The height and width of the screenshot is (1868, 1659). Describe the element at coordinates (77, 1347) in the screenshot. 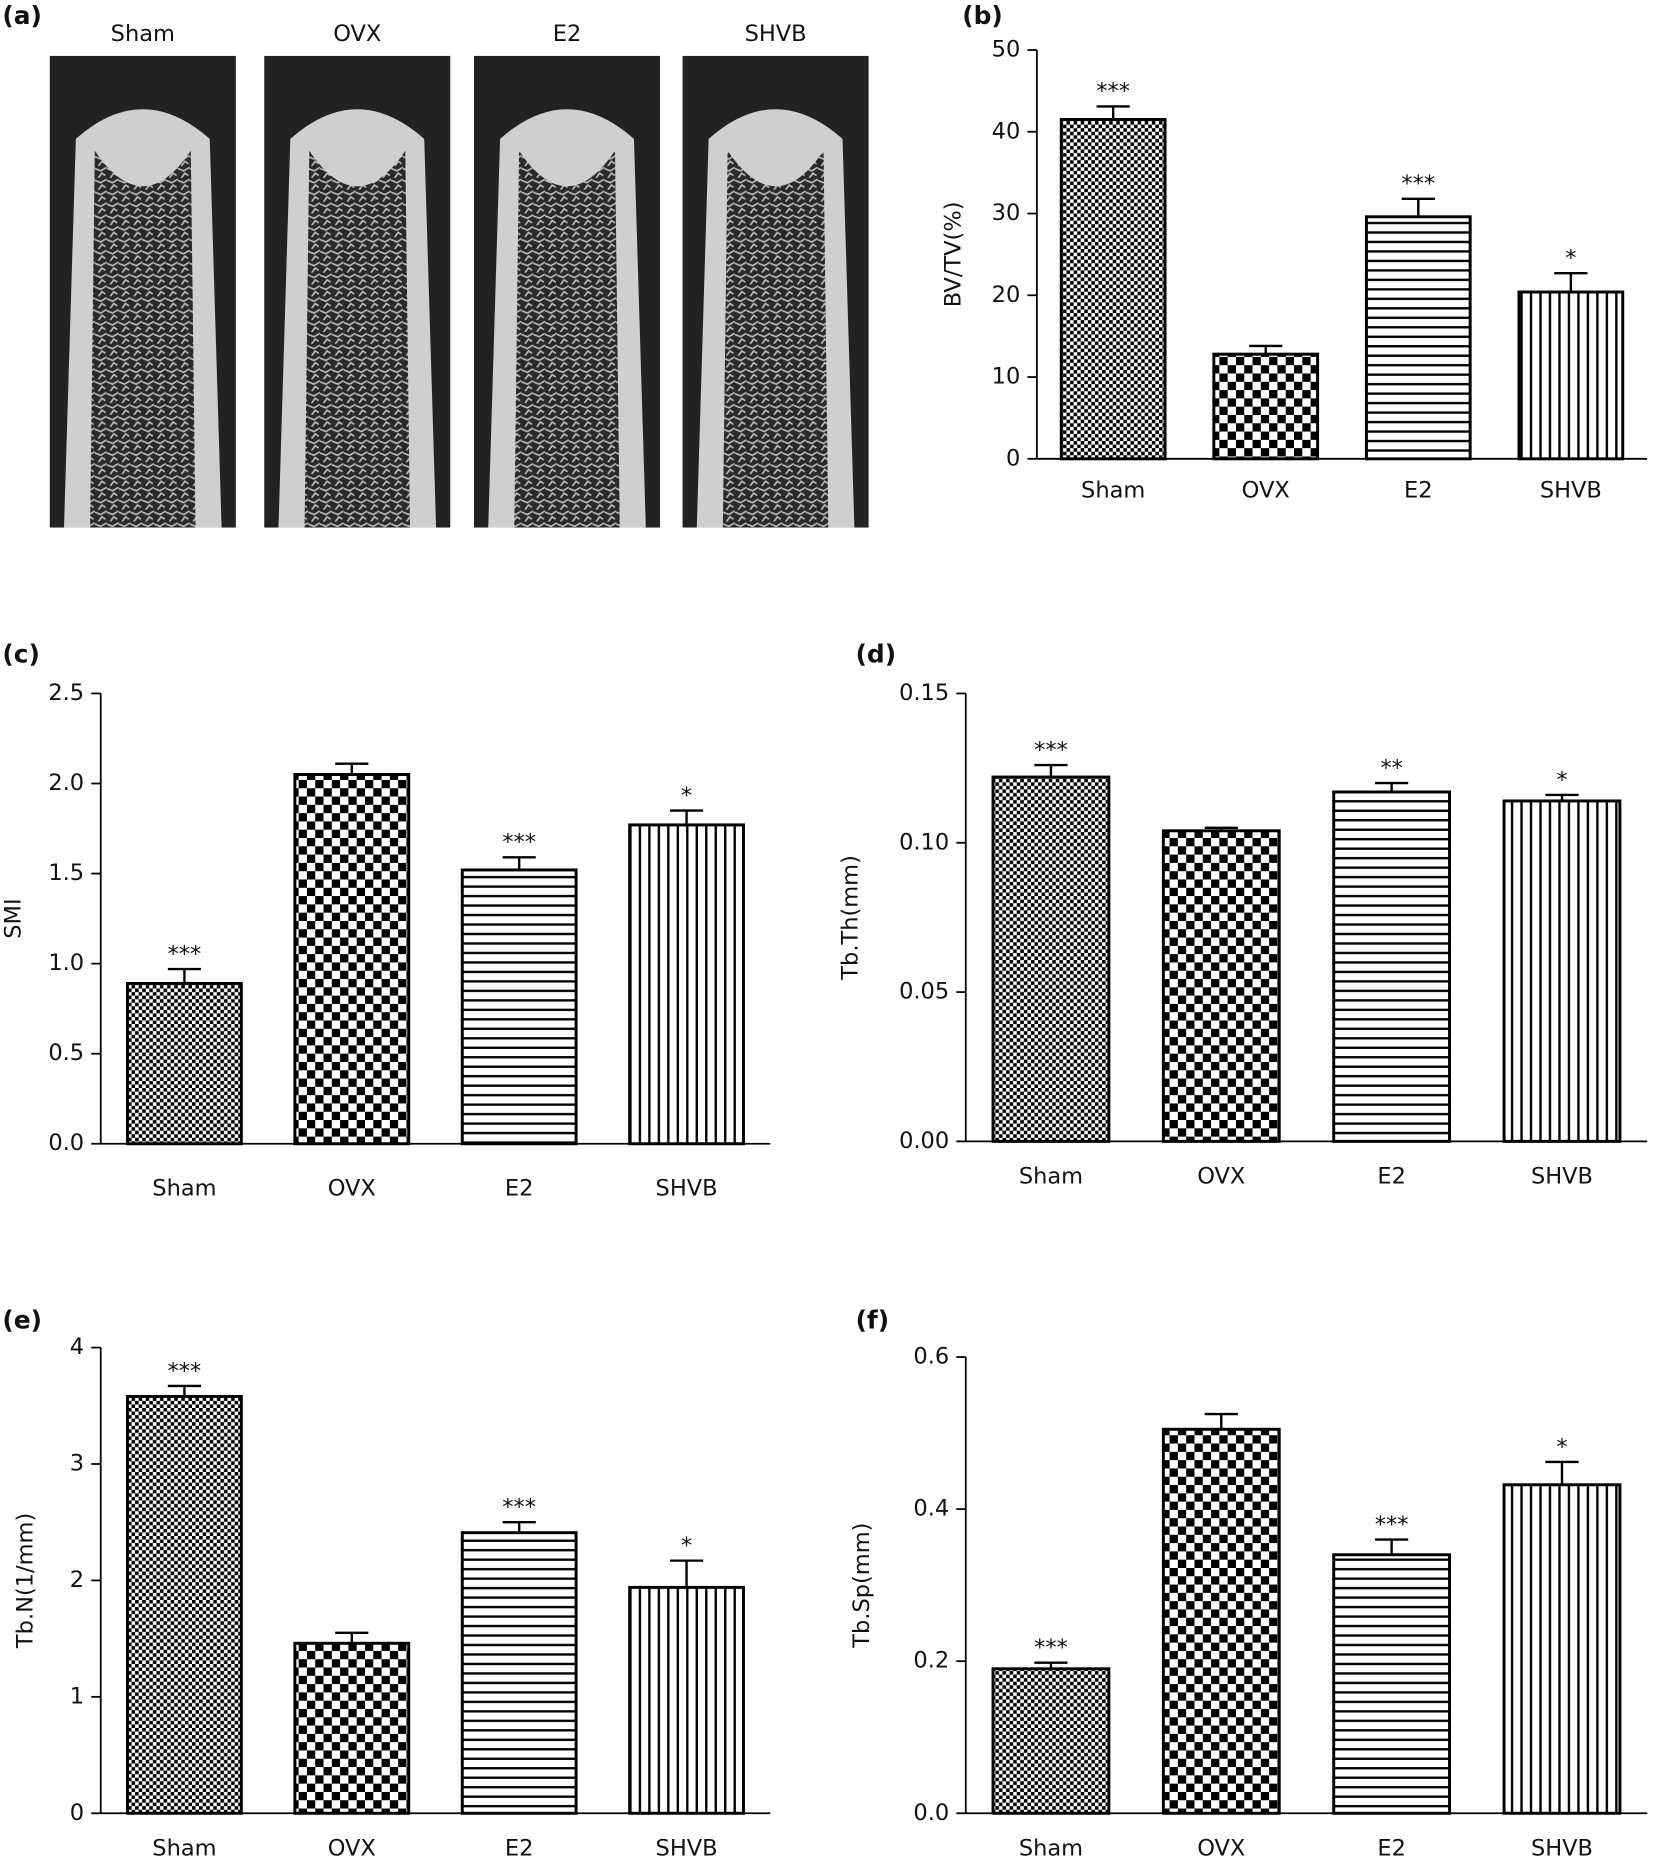

I see `y-tick-label: 4` at that location.